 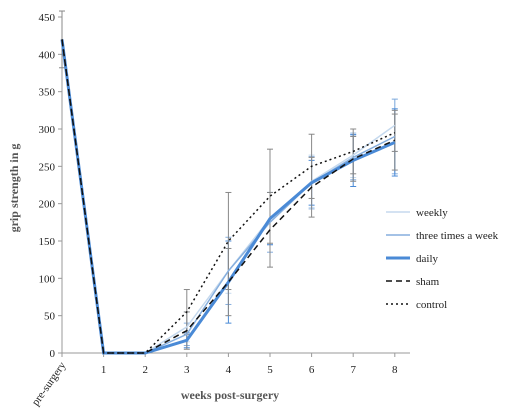 I want to click on legend-item-control: control, so click(x=416, y=305).